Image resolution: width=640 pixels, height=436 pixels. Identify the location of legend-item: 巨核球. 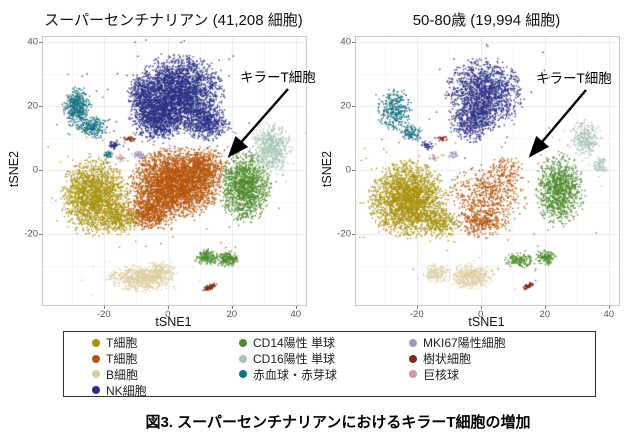
(457, 375).